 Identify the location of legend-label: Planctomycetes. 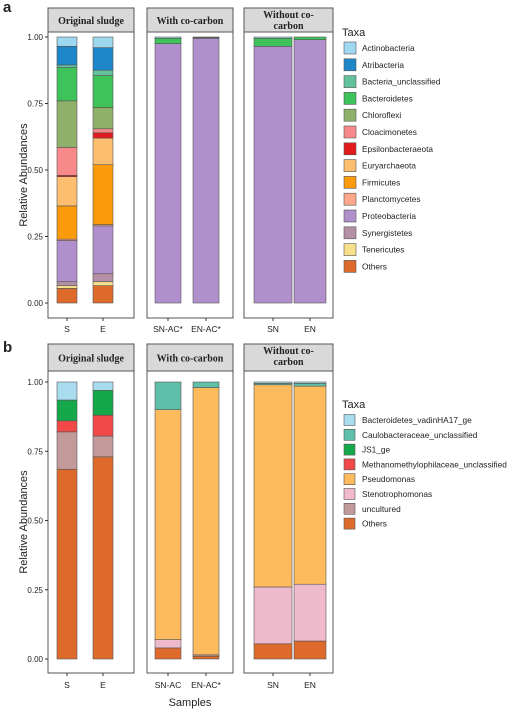
(391, 199).